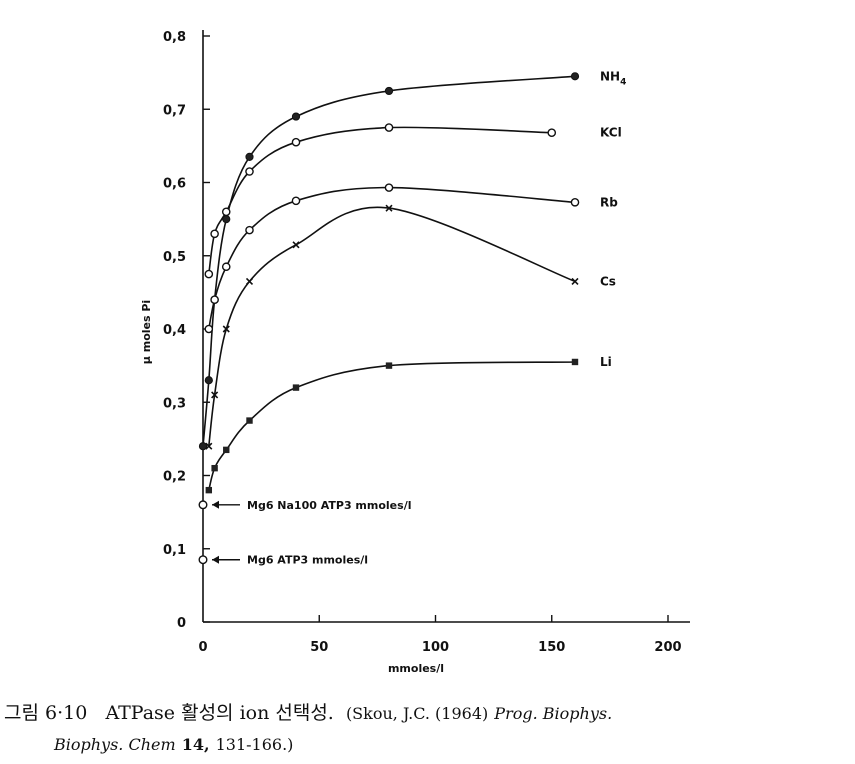 This screenshot has width=855, height=764. I want to click on annotations: Mg6 Na100 ATP3 mmoles/l Mg6 ATP3 mmoles/l, so click(304, 533).